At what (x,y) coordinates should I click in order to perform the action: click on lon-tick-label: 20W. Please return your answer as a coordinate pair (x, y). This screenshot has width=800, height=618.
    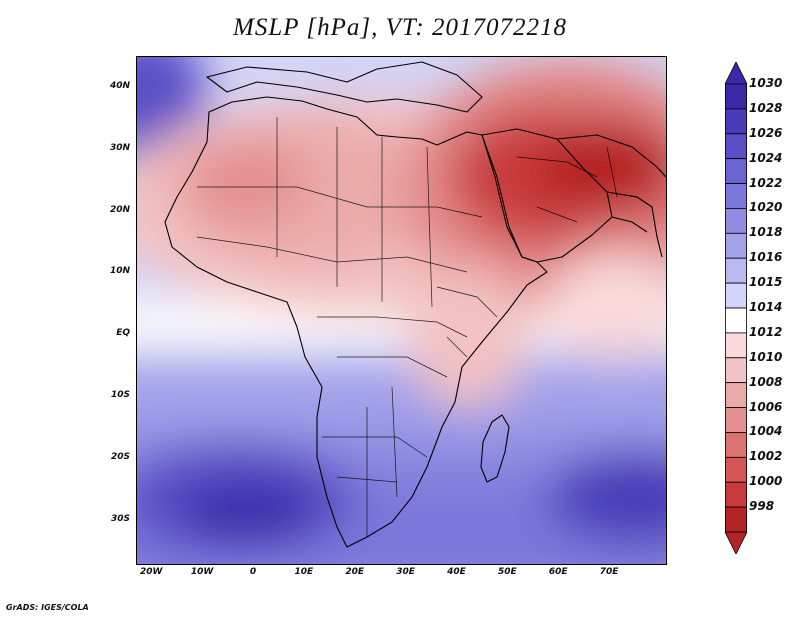
    Looking at the image, I should click on (151, 572).